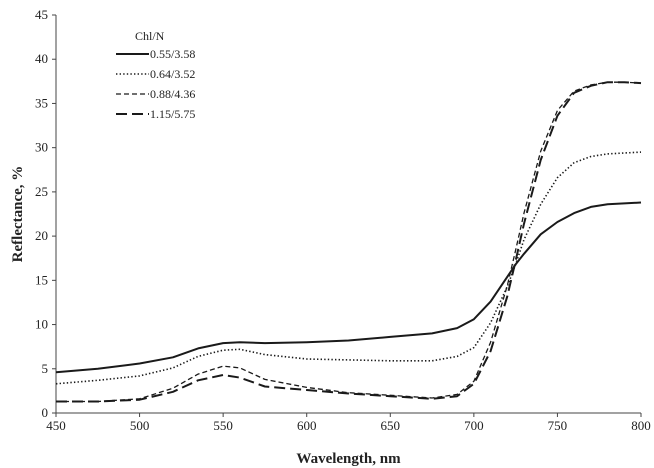 Image resolution: width=654 pixels, height=468 pixels. Describe the element at coordinates (641, 425) in the screenshot. I see `x-tick-label: 800` at that location.